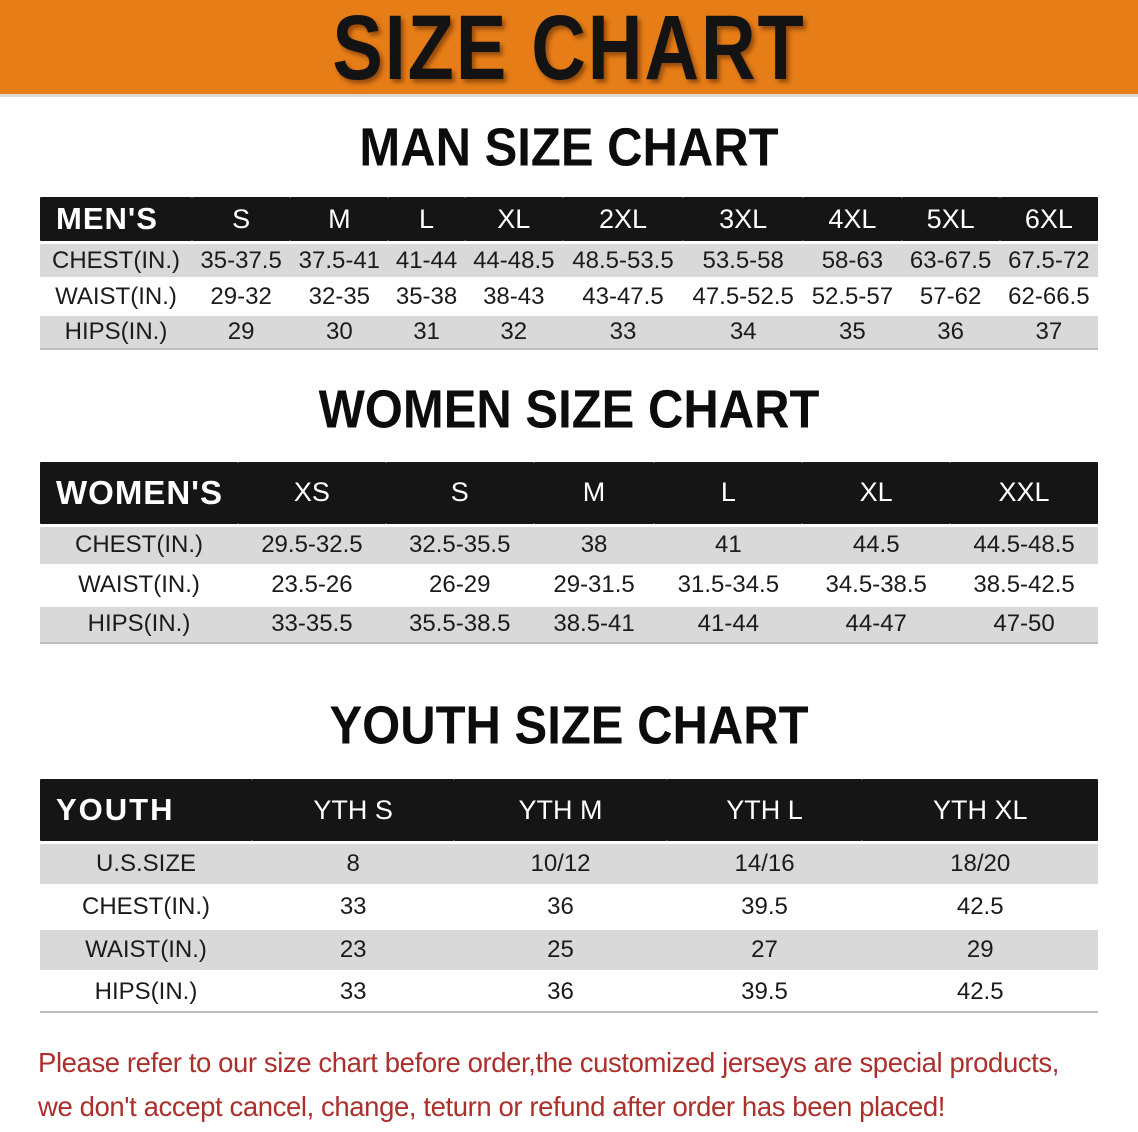 The image size is (1138, 1132). I want to click on table-row: CHEST(IN.) 33 36 39.5 42.5, so click(569, 907).